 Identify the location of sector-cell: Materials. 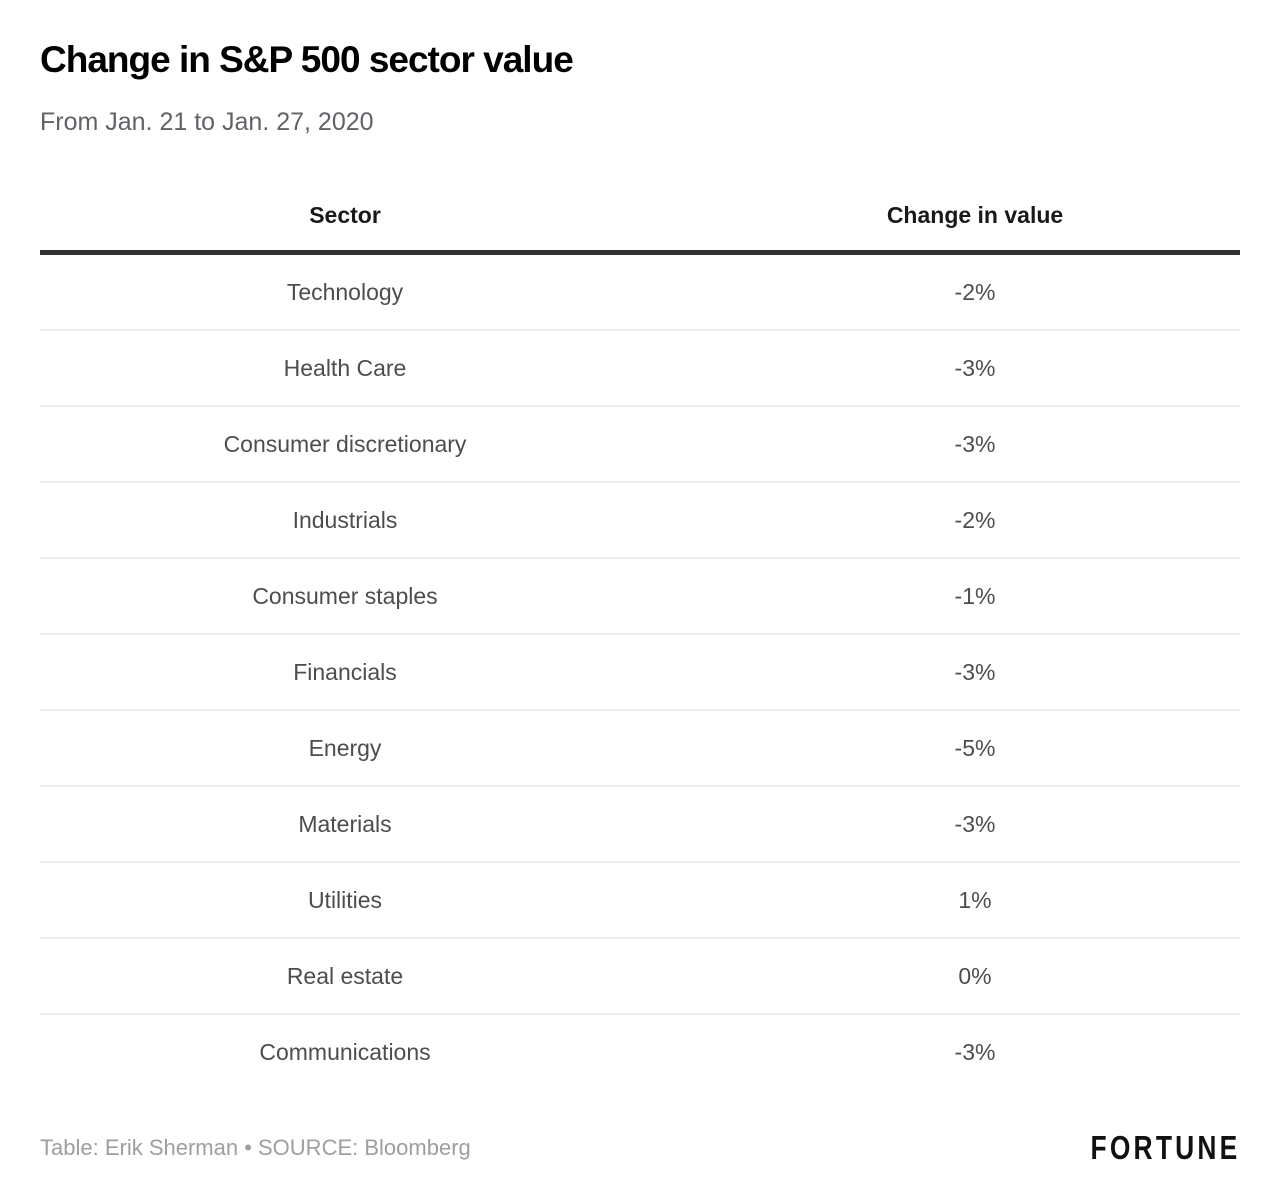
(345, 823).